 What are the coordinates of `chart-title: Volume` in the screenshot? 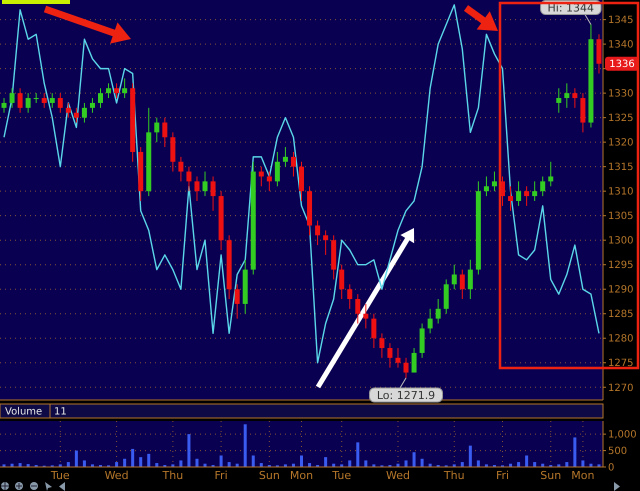 It's located at (23, 412).